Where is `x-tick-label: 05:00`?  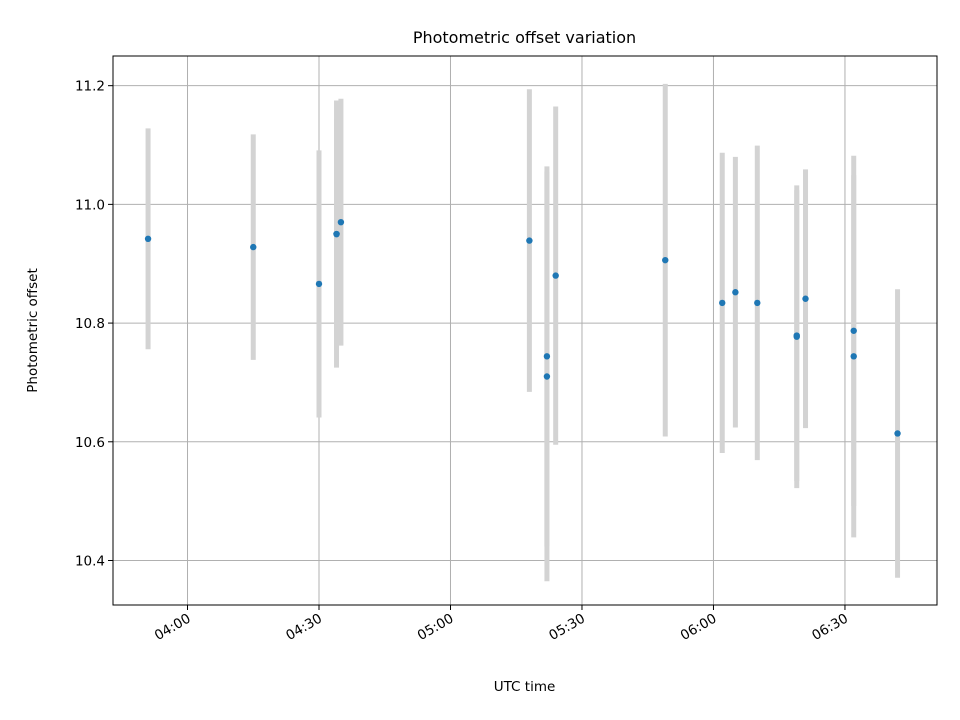 x-tick-label: 05:00 is located at coordinates (436, 627).